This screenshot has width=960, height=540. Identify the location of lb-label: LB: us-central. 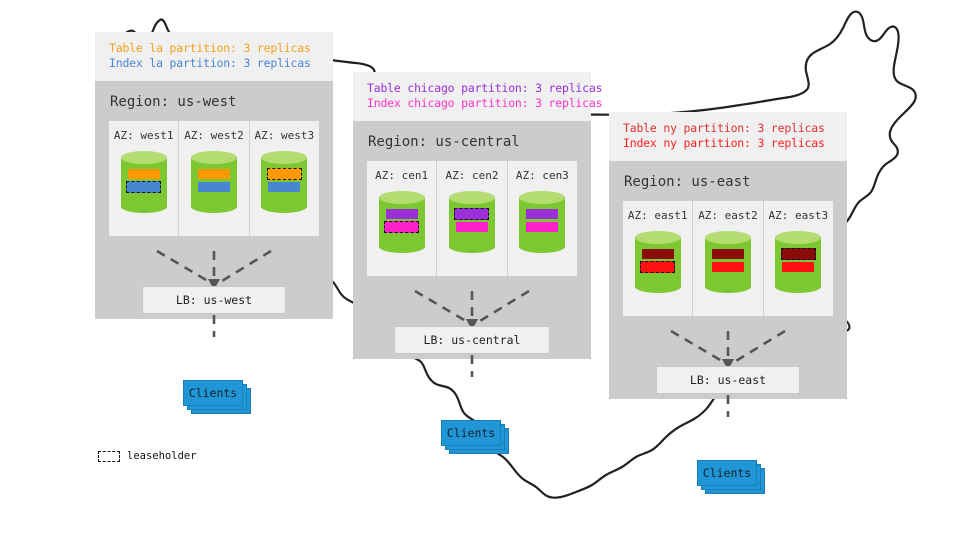
(472, 340).